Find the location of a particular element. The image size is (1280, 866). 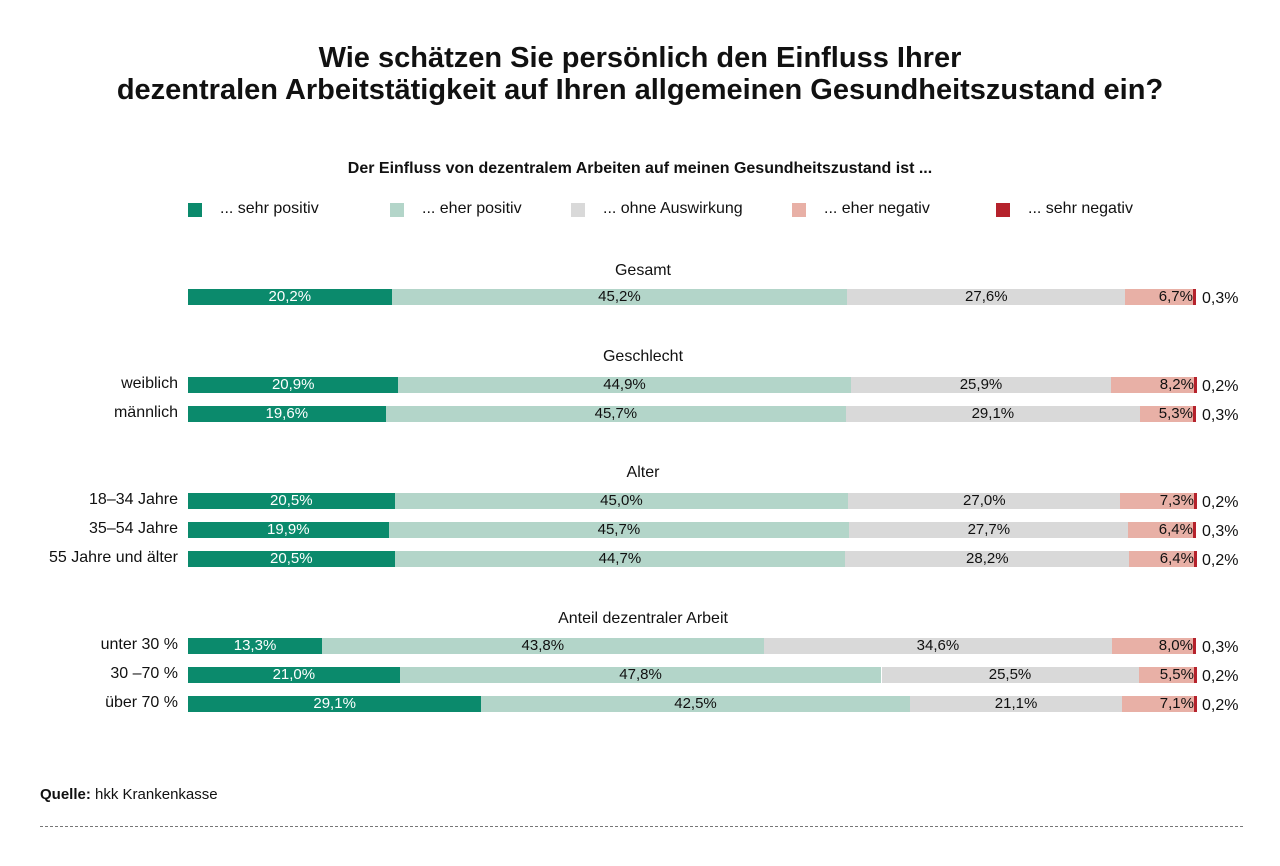

bar-segment-ohne-auswirkung: 27,0% is located at coordinates (984, 501).